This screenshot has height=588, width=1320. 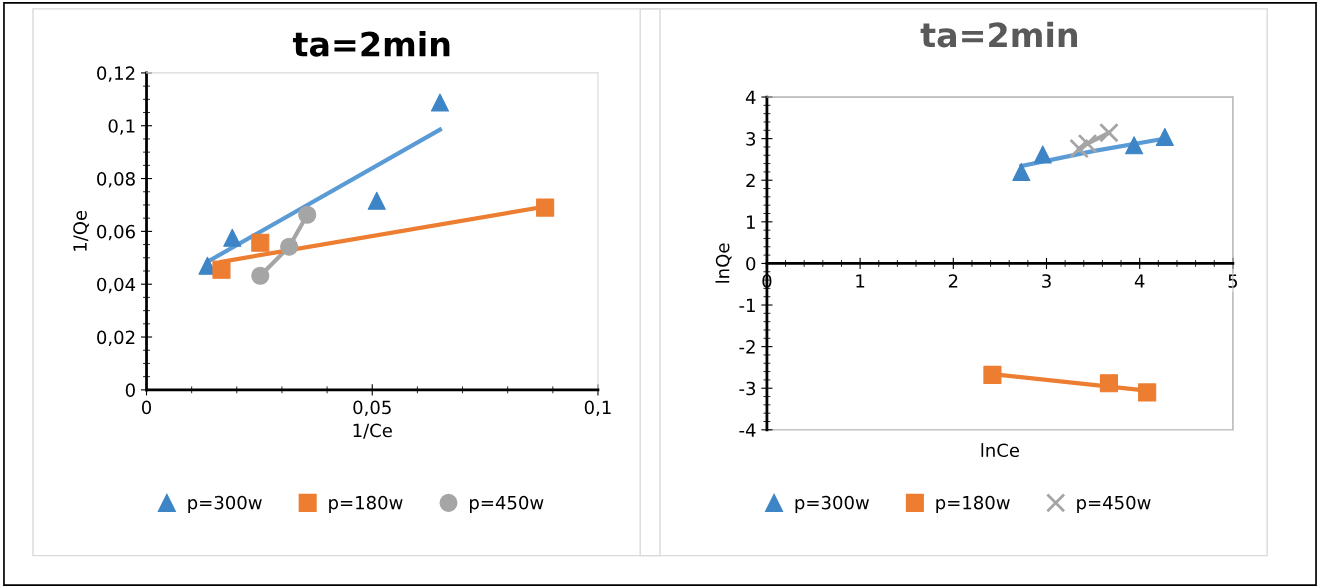 What do you see at coordinates (372, 431) in the screenshot?
I see `x-axis-title: 1/Ce` at bounding box center [372, 431].